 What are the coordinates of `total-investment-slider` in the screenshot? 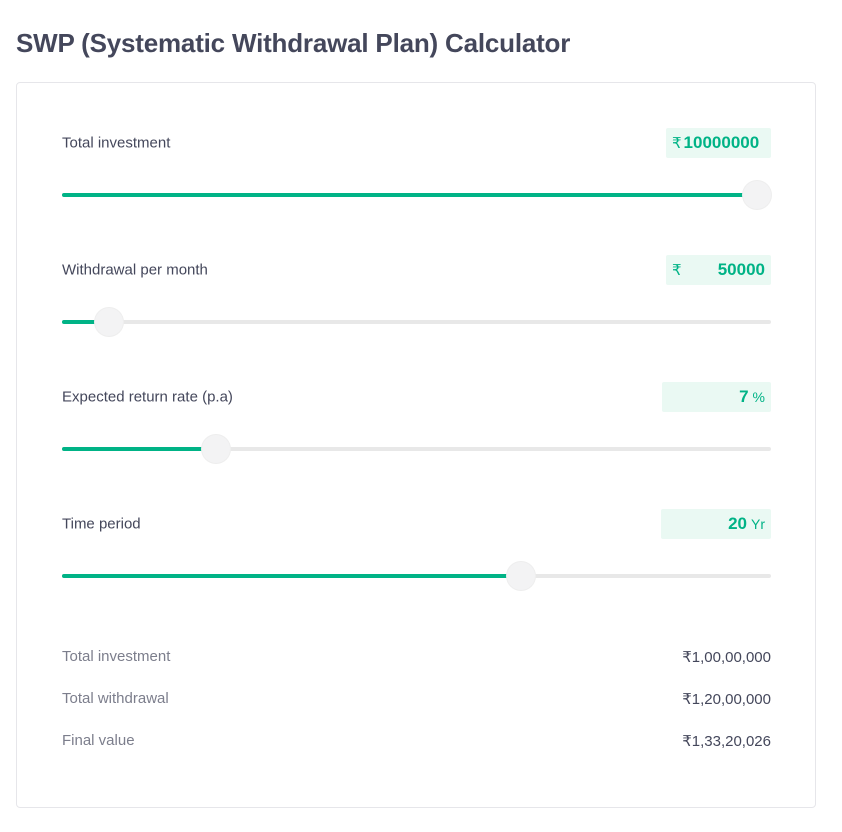 It's located at (416, 195).